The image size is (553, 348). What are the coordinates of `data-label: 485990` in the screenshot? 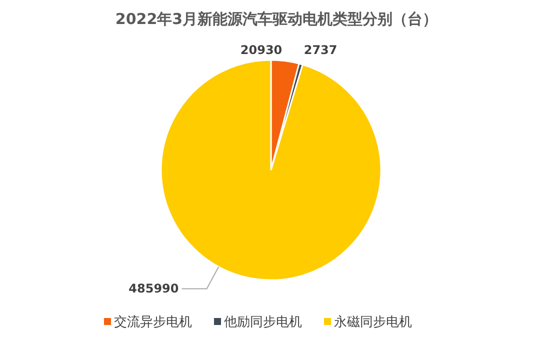 It's located at (153, 289).